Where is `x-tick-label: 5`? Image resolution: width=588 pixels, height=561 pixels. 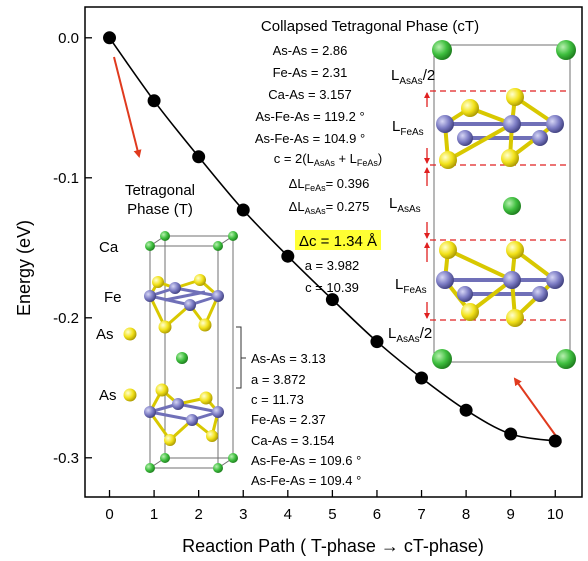 x-tick-label: 5 is located at coordinates (332, 514).